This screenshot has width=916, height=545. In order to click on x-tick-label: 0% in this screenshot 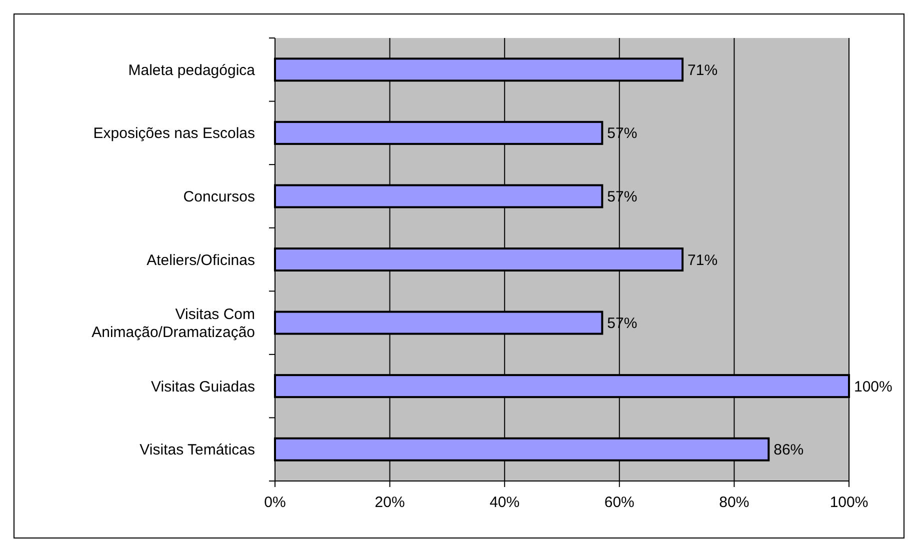, I will do `click(275, 502)`.